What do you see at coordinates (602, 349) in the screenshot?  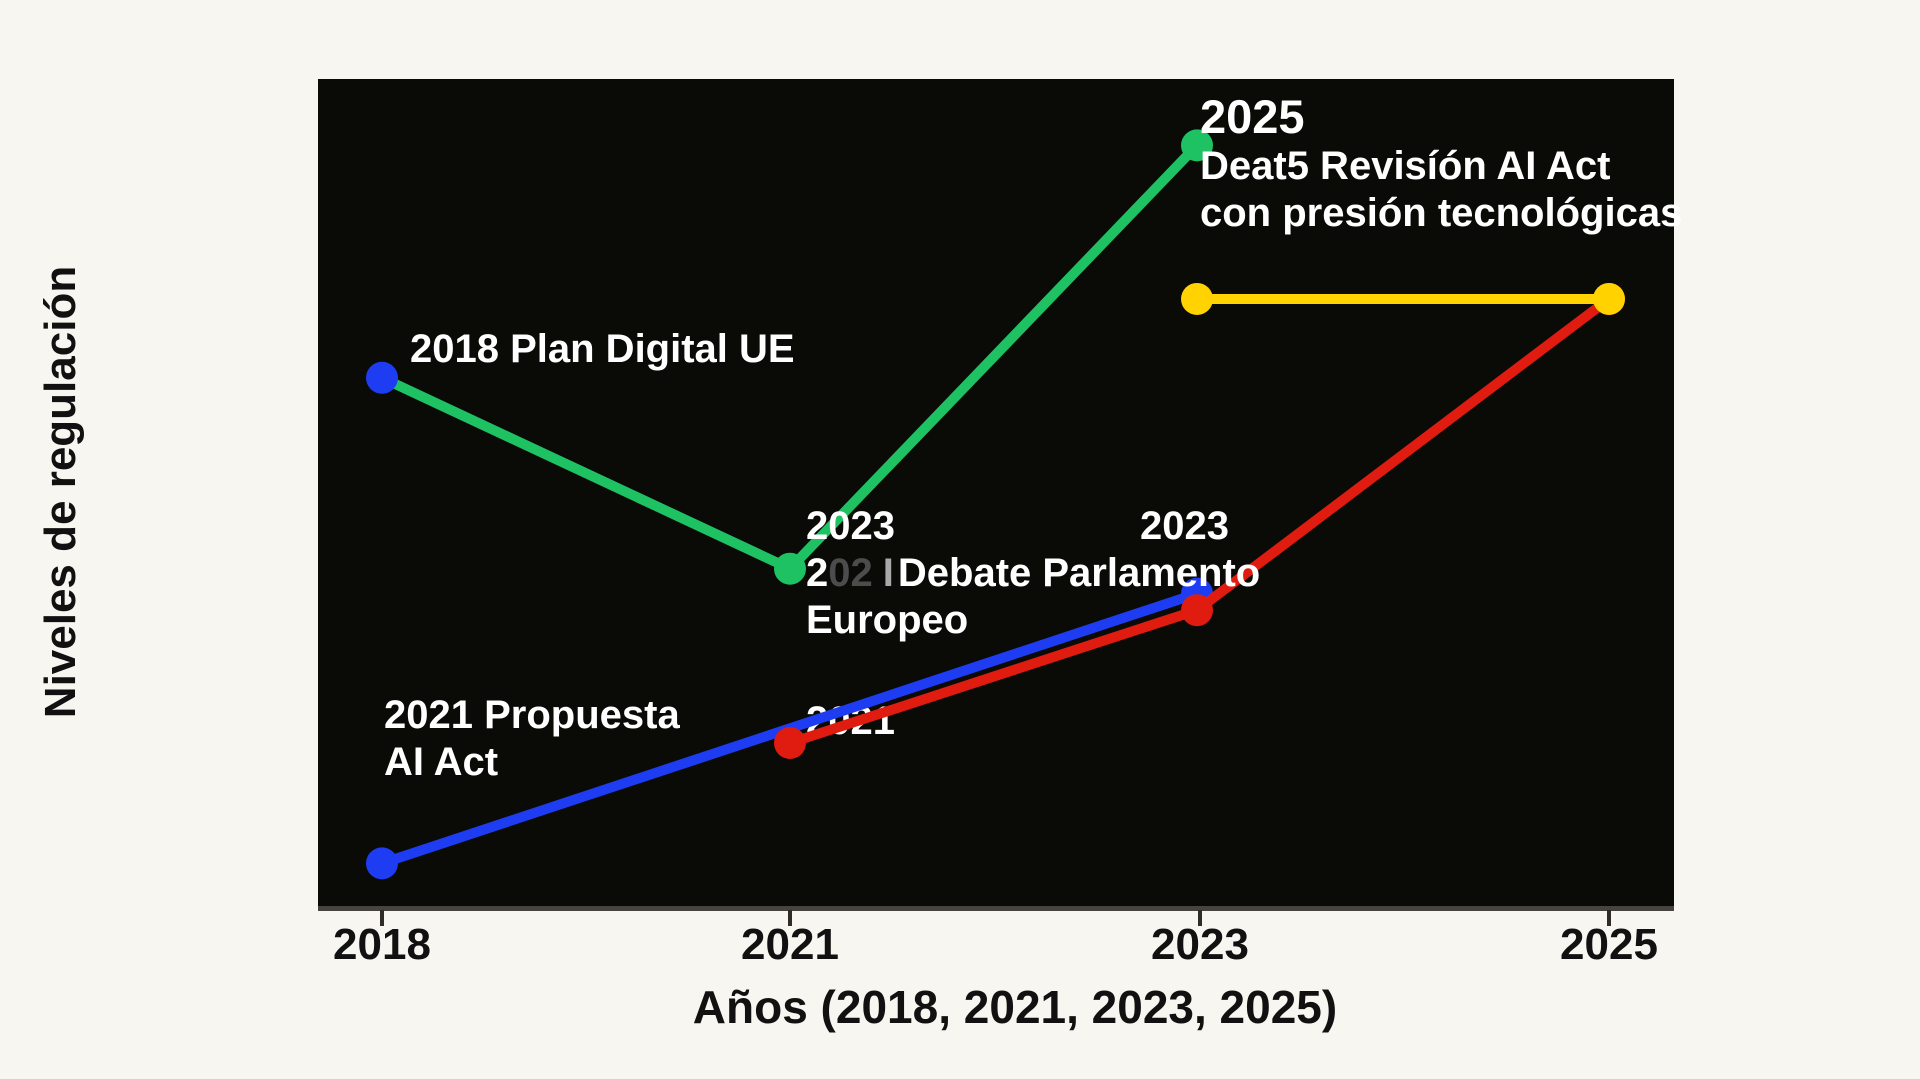 I see `annotation-2018-plan-digital: 2018 Plan Digital UE` at bounding box center [602, 349].